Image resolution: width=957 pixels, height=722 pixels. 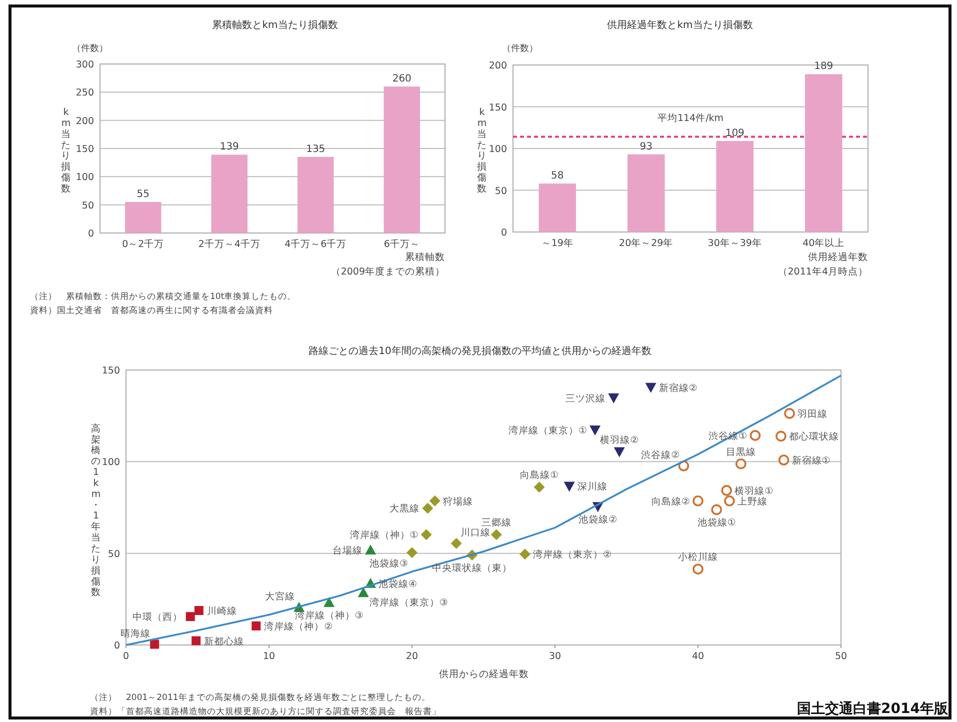 What do you see at coordinates (741, 452) in the screenshot?
I see `annotation: 目黒線` at bounding box center [741, 452].